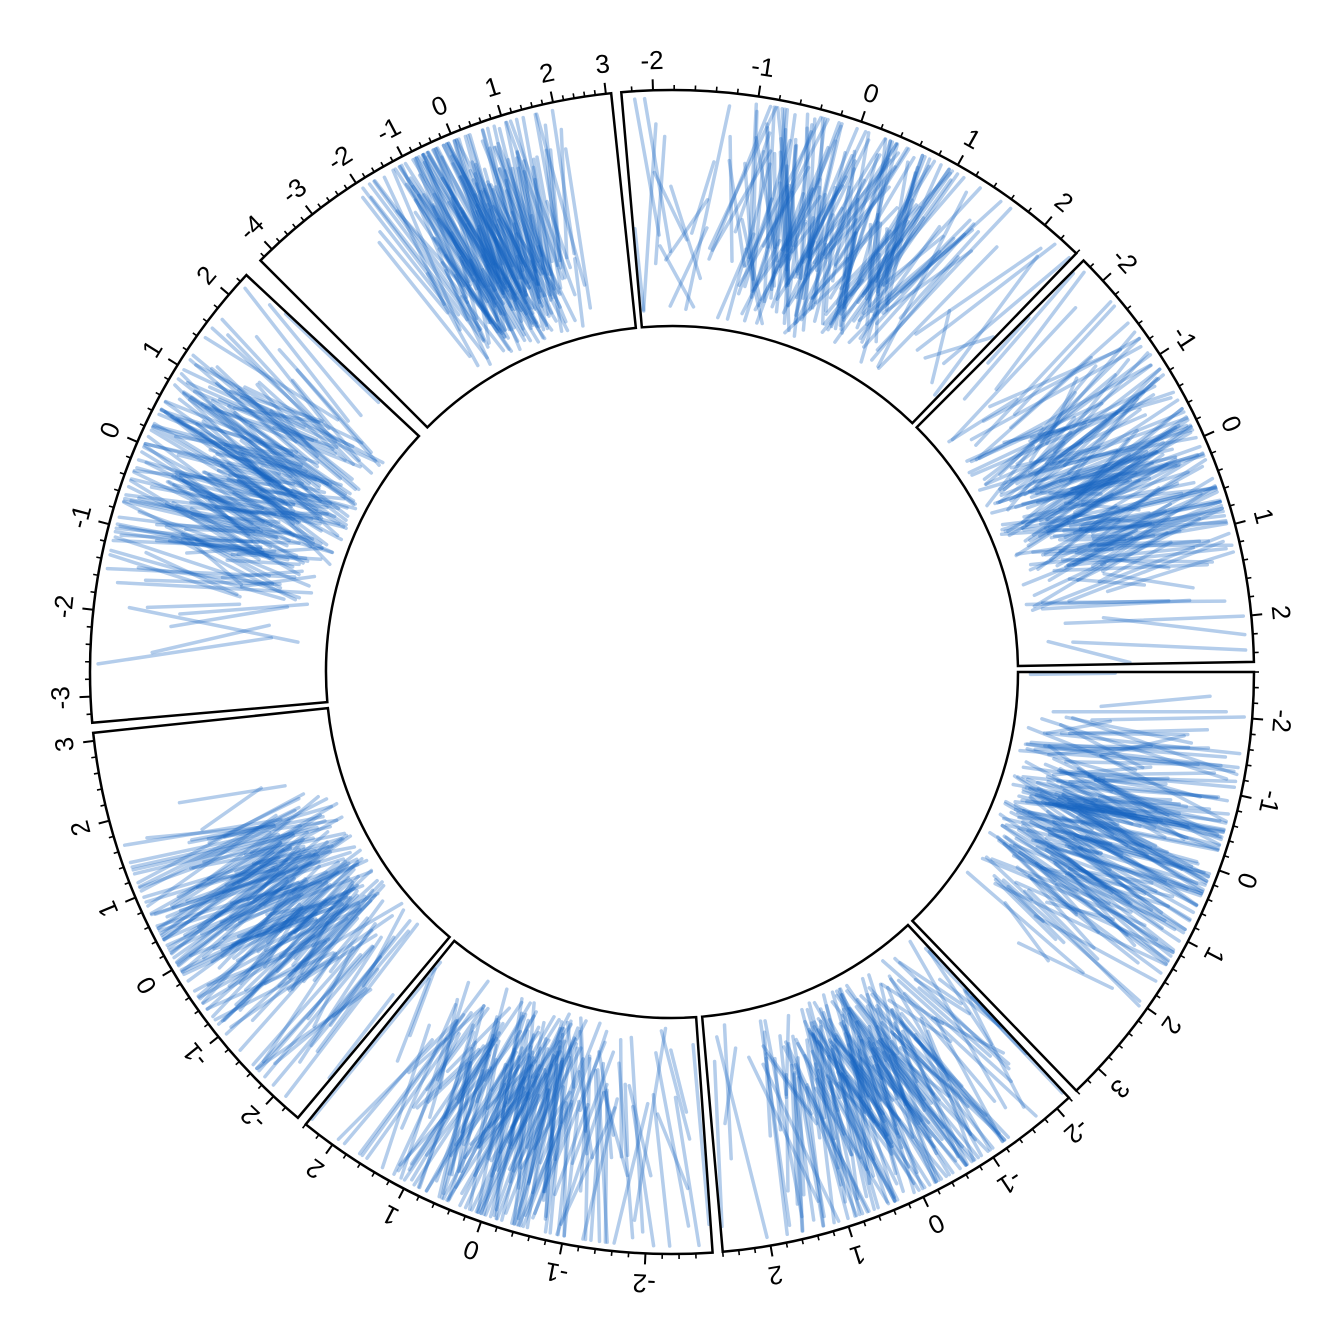 The image size is (1344, 1344). Describe the element at coordinates (603, 63) in the screenshot. I see `tick-label: 3` at that location.